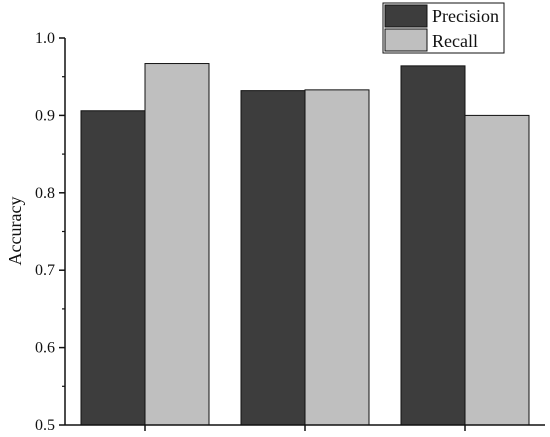 The height and width of the screenshot is (437, 550). What do you see at coordinates (45, 348) in the screenshot?
I see `y-tick-label: 0.6` at bounding box center [45, 348].